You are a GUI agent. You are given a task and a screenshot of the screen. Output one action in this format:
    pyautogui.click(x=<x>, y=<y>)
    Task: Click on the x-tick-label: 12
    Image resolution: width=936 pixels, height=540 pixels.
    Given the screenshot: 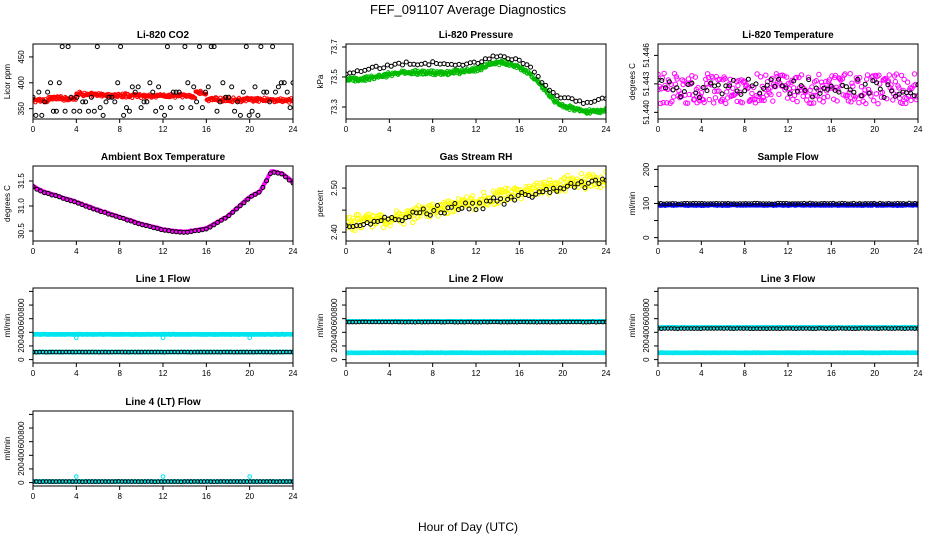 What is the action you would take?
    pyautogui.click(x=476, y=251)
    